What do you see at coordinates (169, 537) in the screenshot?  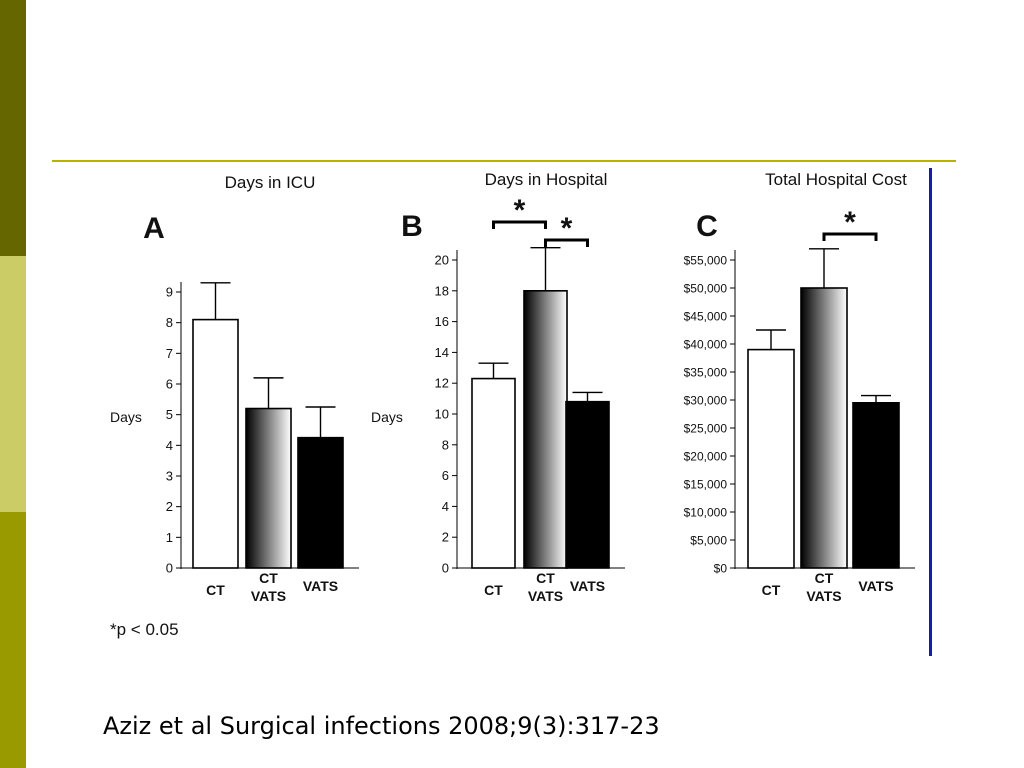 I see `panel-a-y-tick-label: 1` at bounding box center [169, 537].